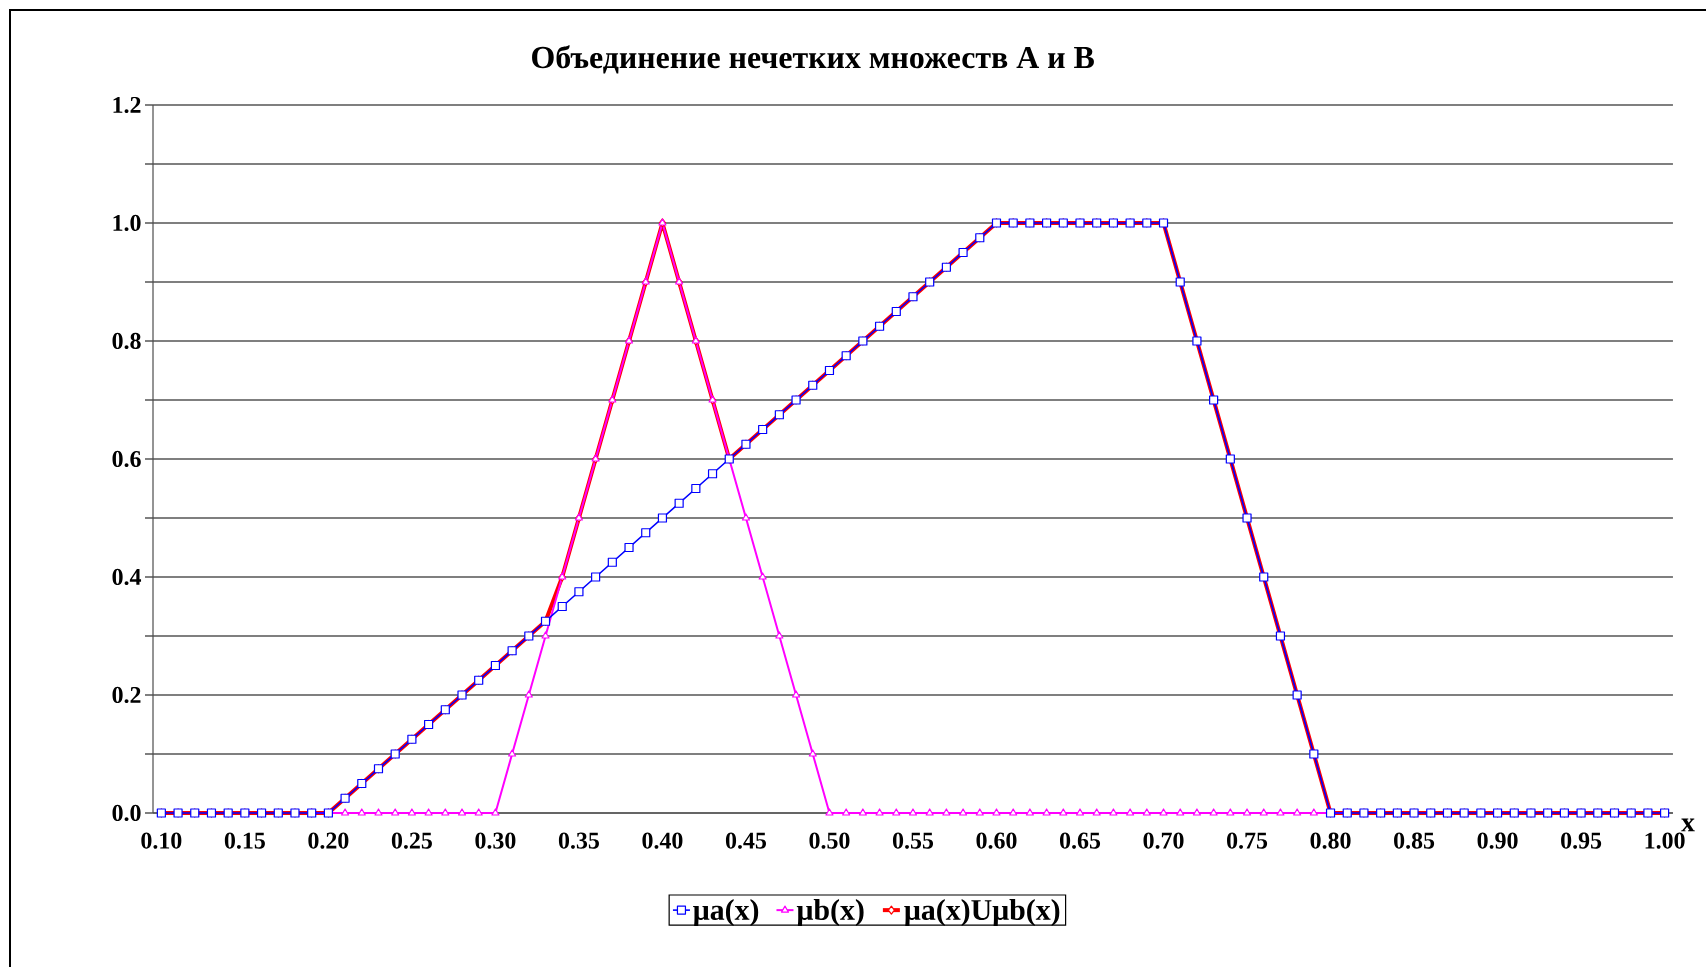 The height and width of the screenshot is (967, 1706). I want to click on x-tick-label: 0.85, so click(1414, 840).